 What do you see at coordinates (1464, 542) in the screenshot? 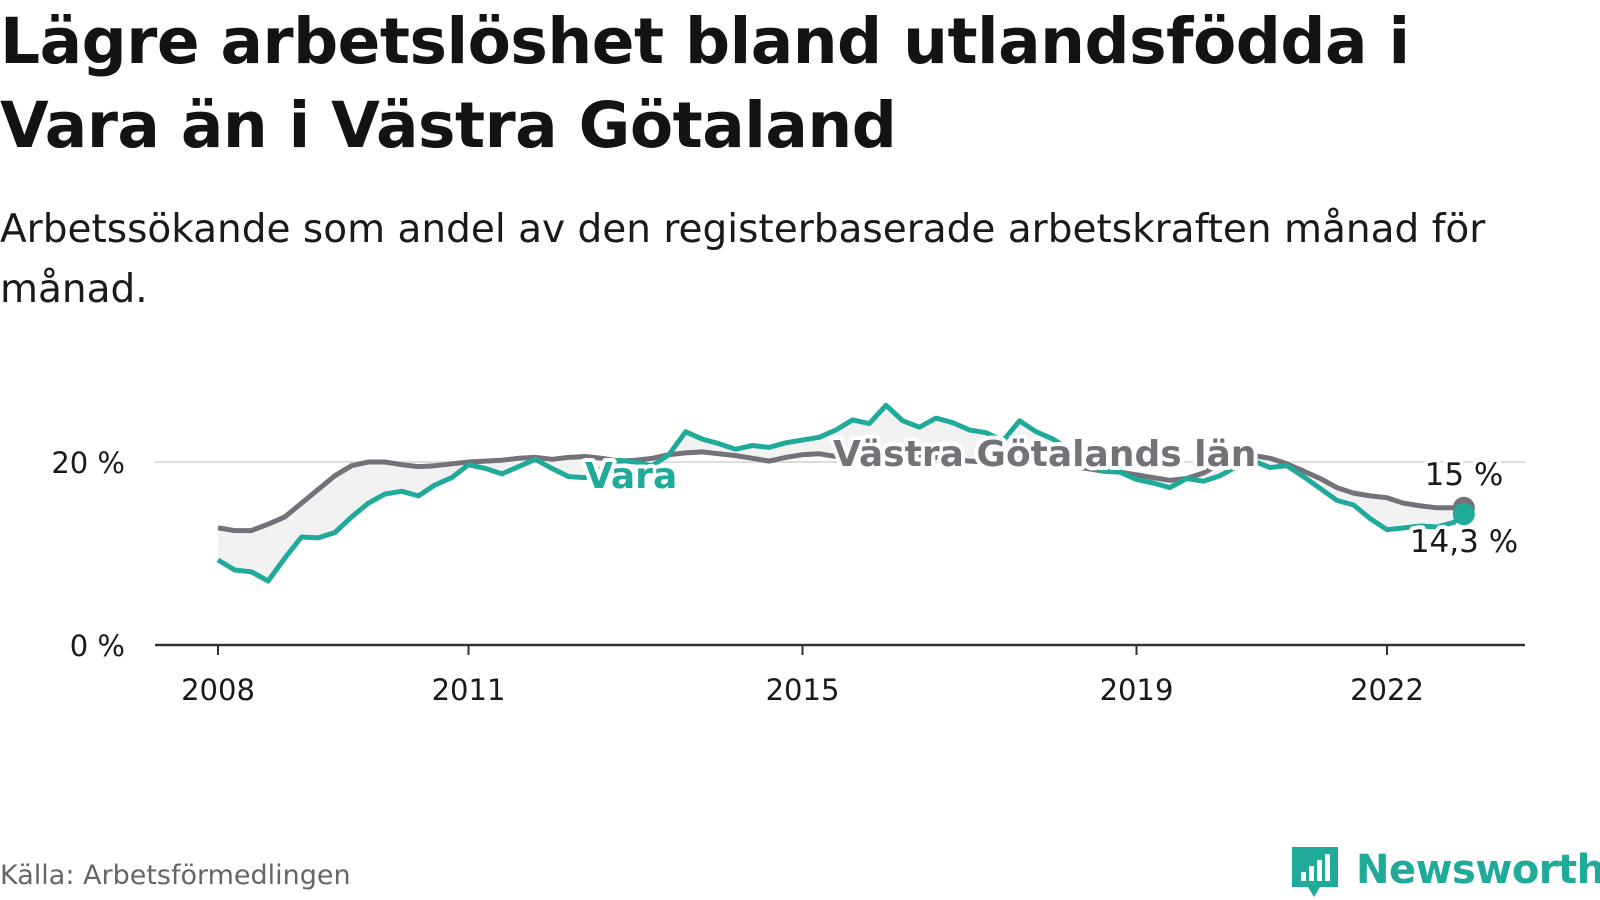
I see `end-label-vara: 14,3 %` at bounding box center [1464, 542].